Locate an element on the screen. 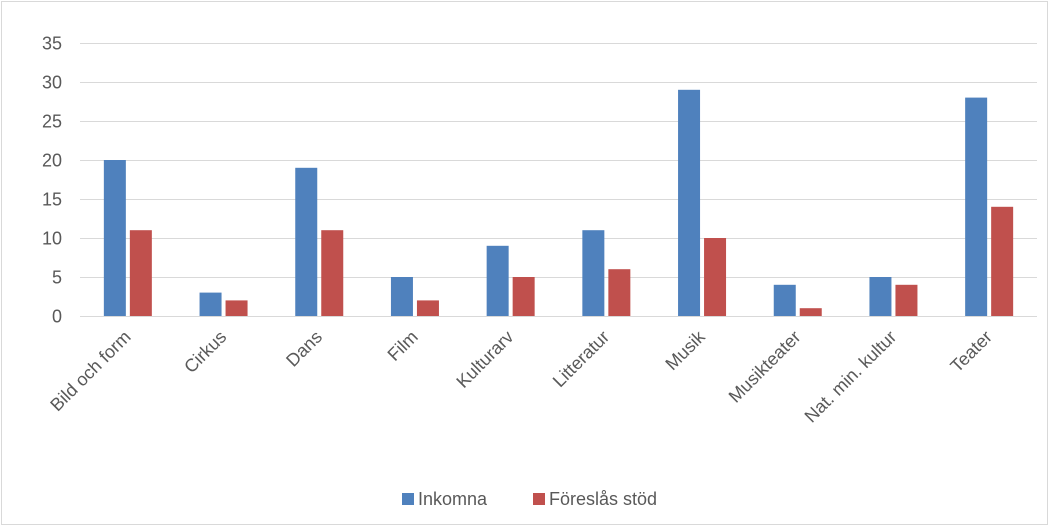  y-tick-label: 10 is located at coordinates (52, 239).